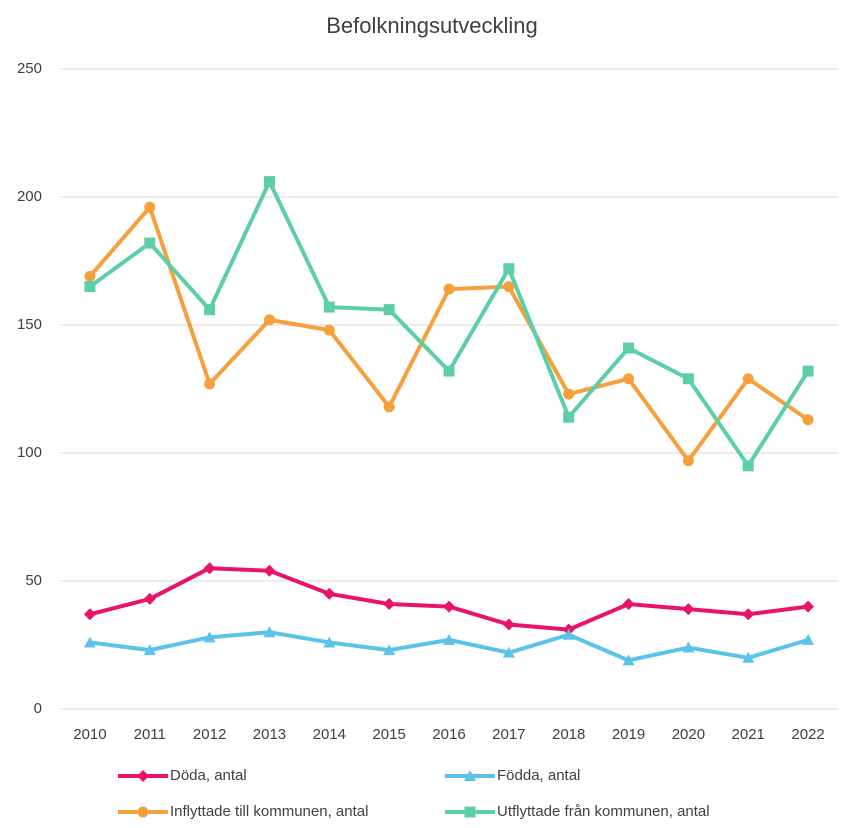  Describe the element at coordinates (29, 68) in the screenshot. I see `y-tick-label: 250` at that location.